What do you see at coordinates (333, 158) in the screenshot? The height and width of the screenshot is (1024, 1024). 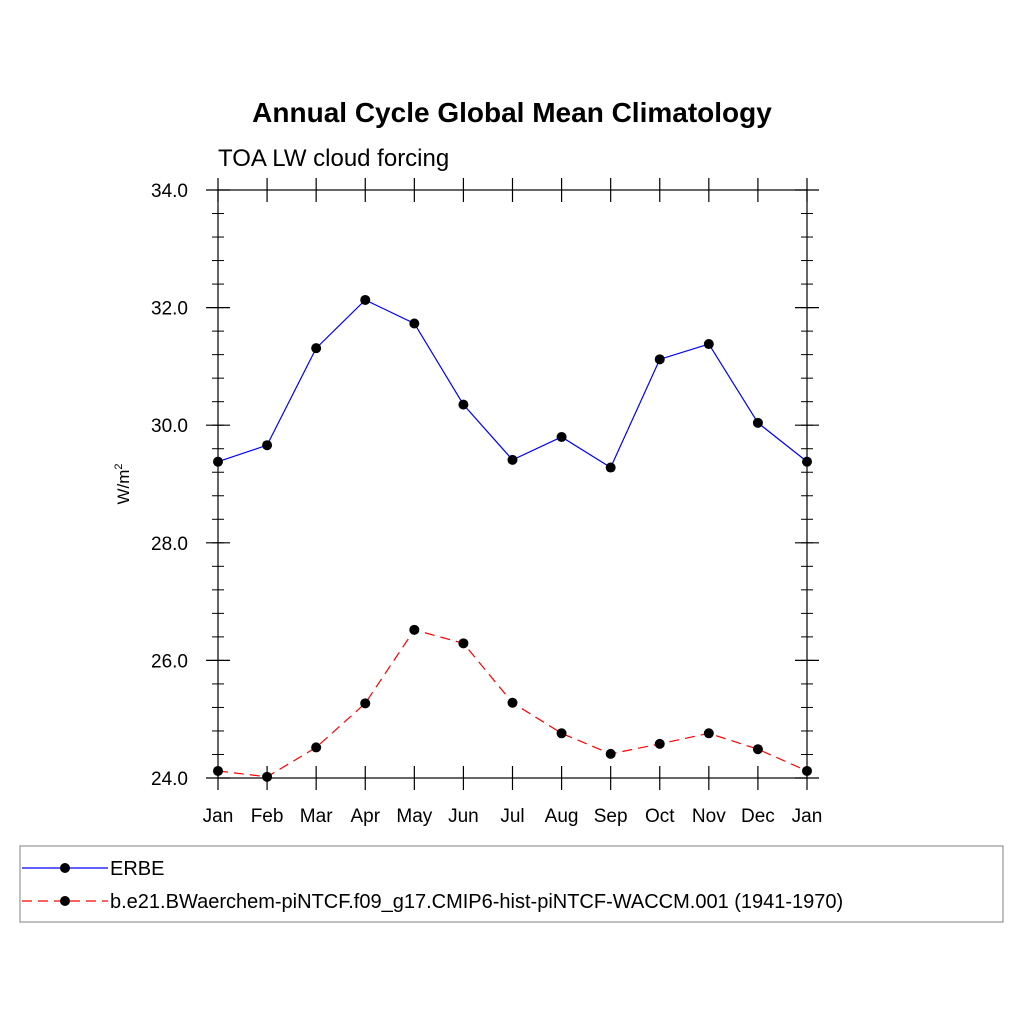 I see `chart-subtitle: TOA LW cloud forcing` at bounding box center [333, 158].